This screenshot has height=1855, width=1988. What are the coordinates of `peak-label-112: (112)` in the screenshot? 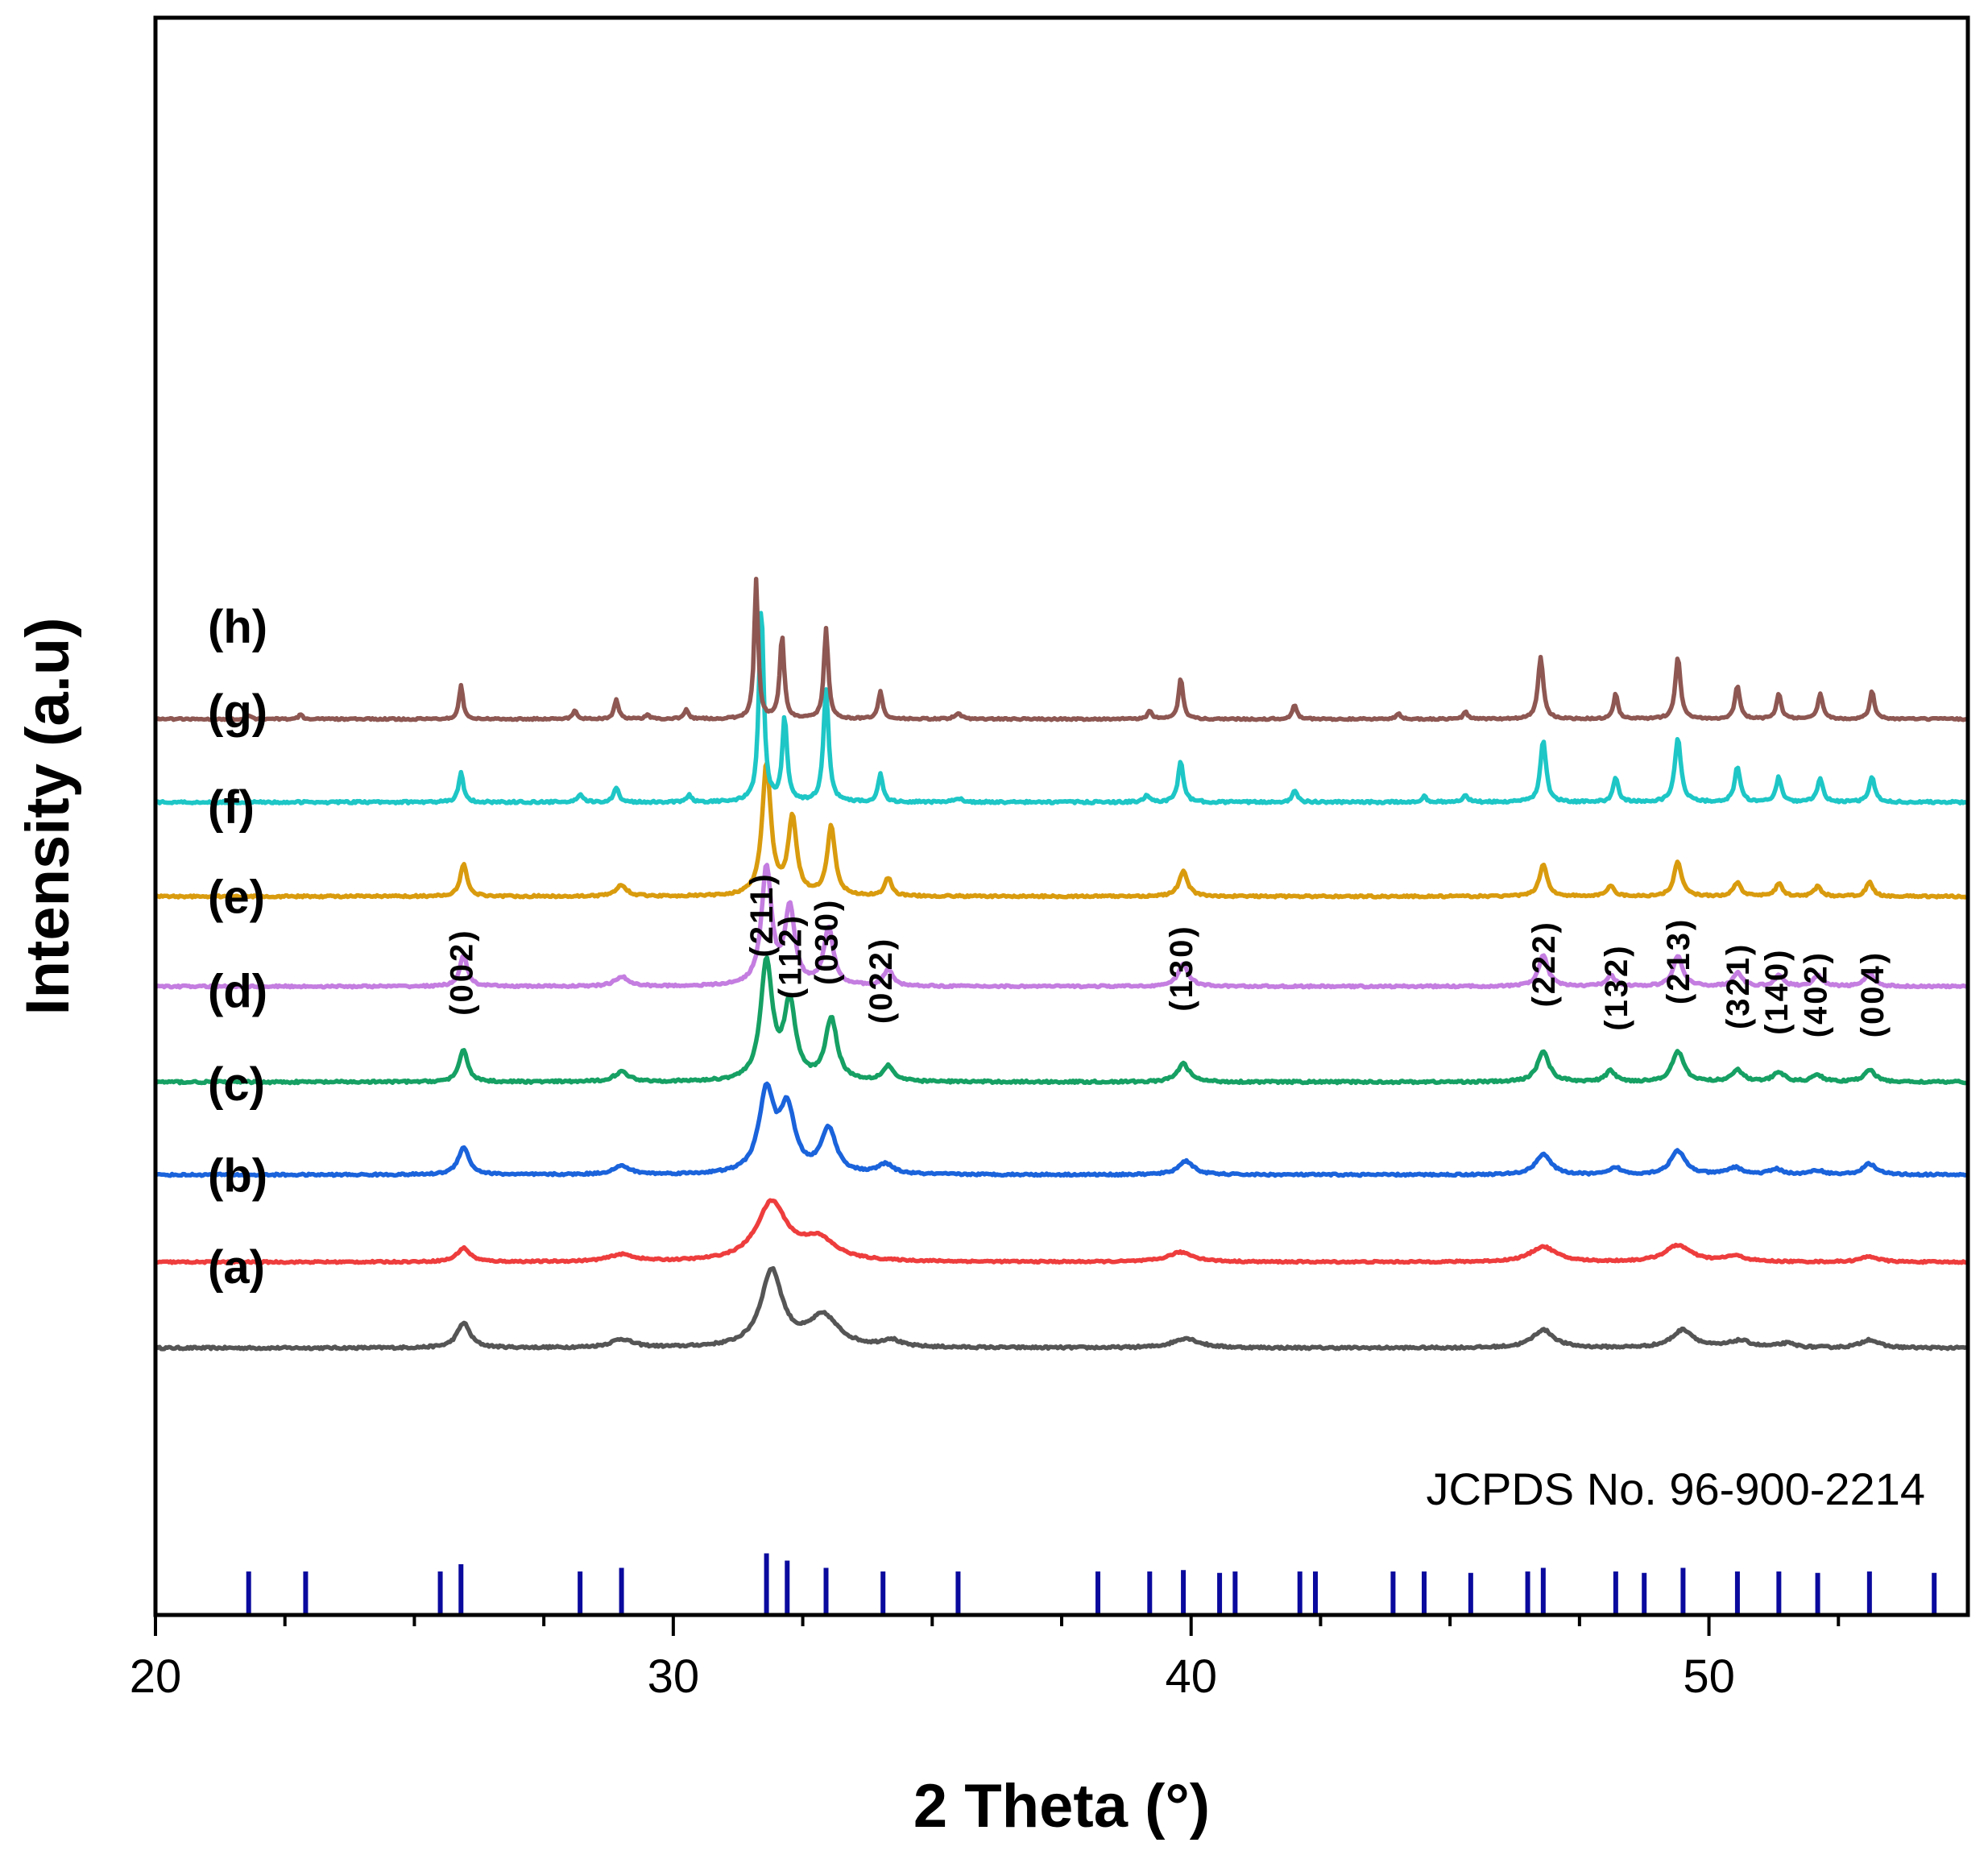 It's located at (791, 956).